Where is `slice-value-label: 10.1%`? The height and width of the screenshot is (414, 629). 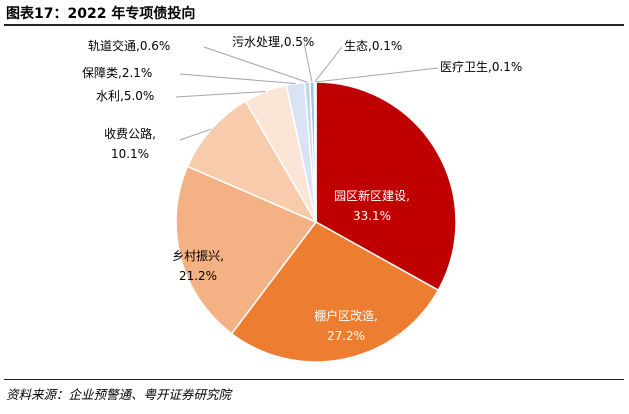 slice-value-label: 10.1% is located at coordinates (130, 154).